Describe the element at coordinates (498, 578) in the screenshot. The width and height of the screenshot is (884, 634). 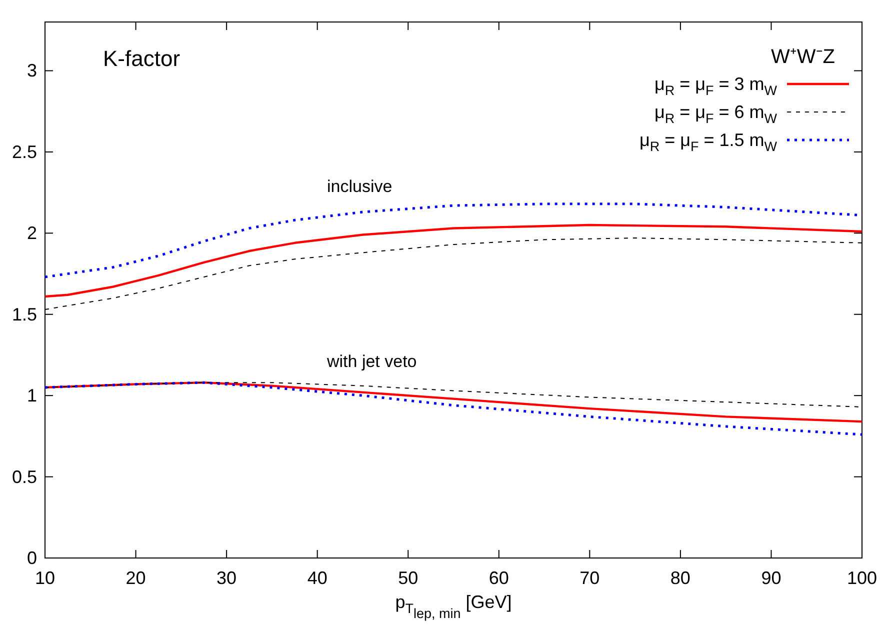
I see `x-tick-label: 60` at that location.